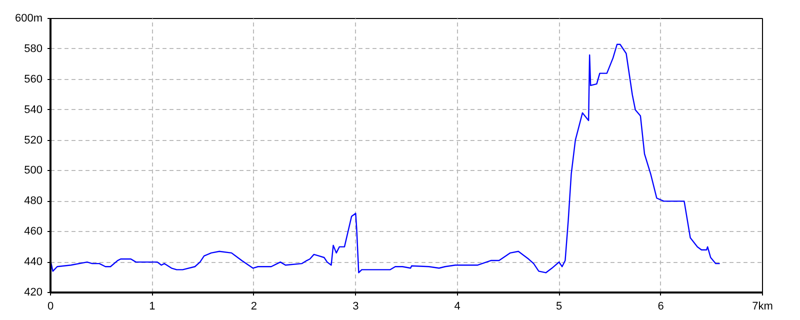  Describe the element at coordinates (33, 201) in the screenshot. I see `y-tick-label: 480` at that location.